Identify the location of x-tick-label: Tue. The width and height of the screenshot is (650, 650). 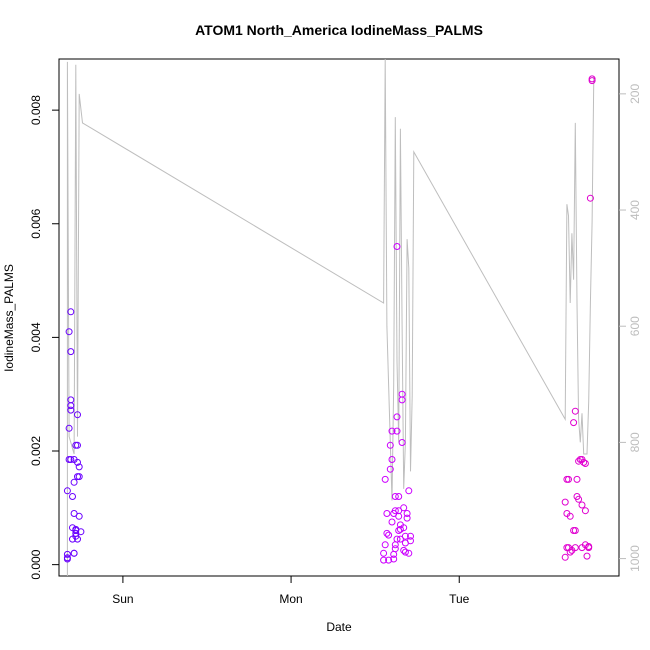
(459, 599).